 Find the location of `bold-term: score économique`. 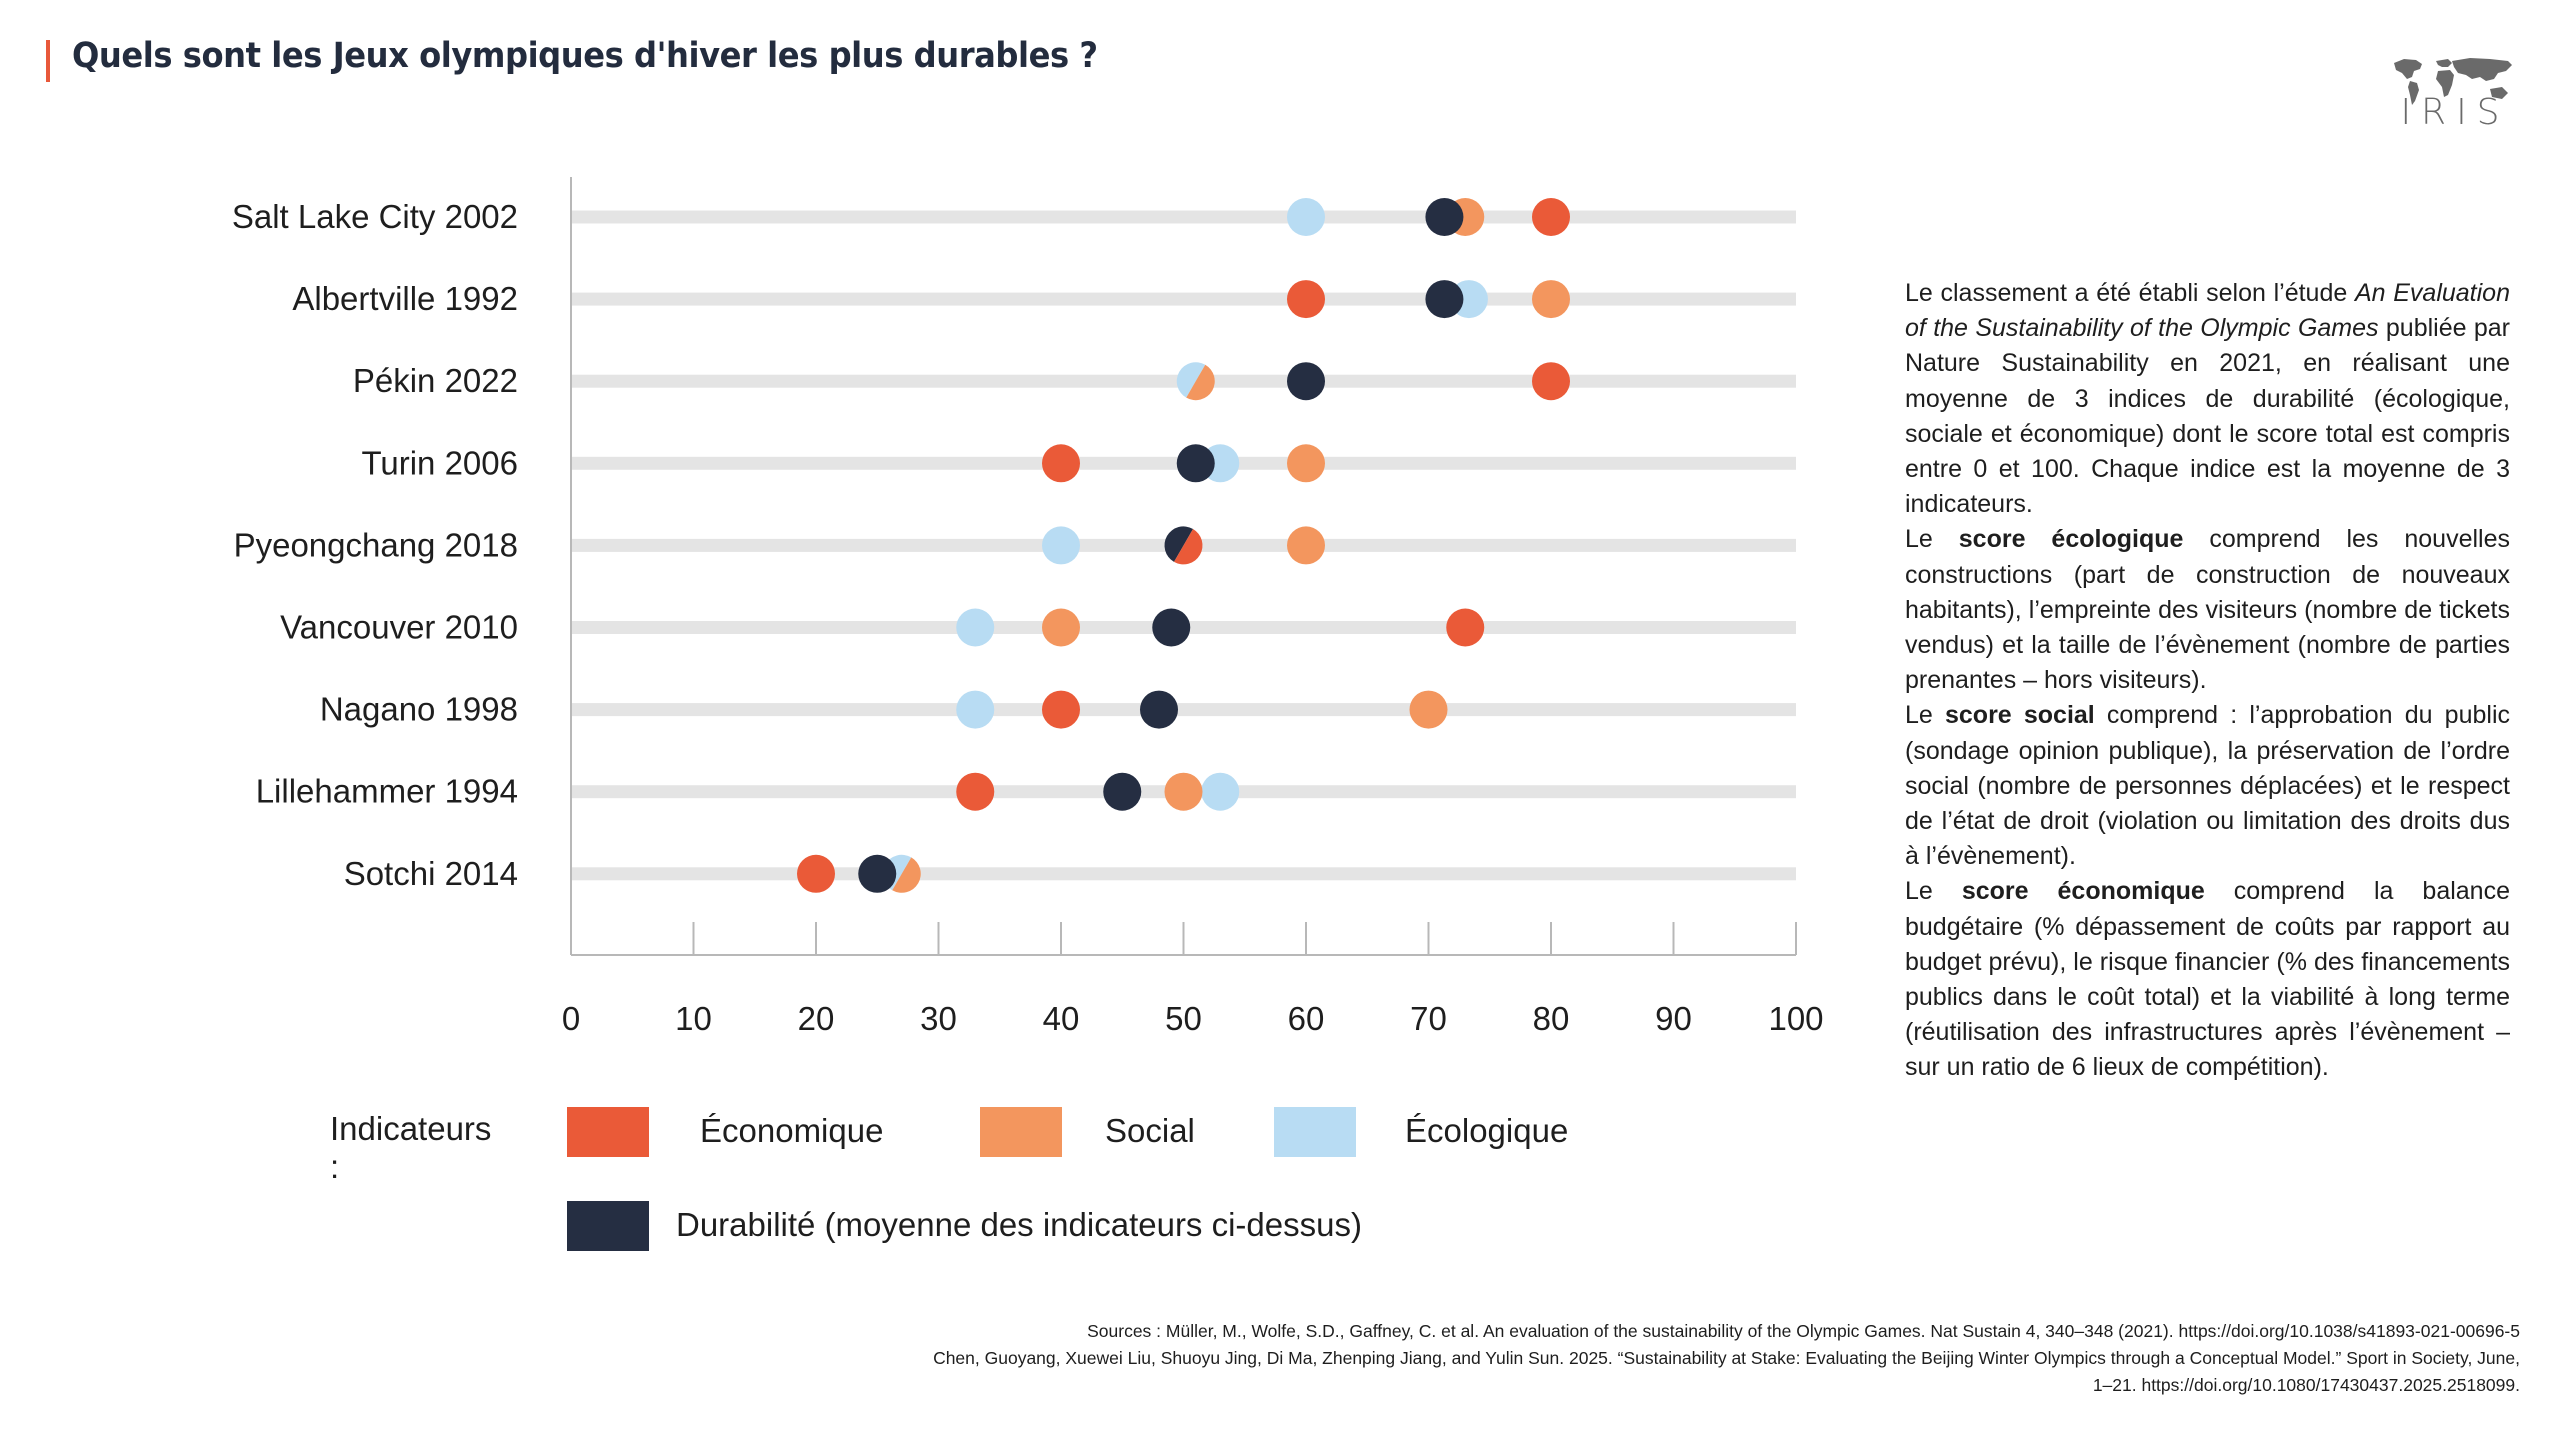

bold-term: score économique is located at coordinates (2083, 891).